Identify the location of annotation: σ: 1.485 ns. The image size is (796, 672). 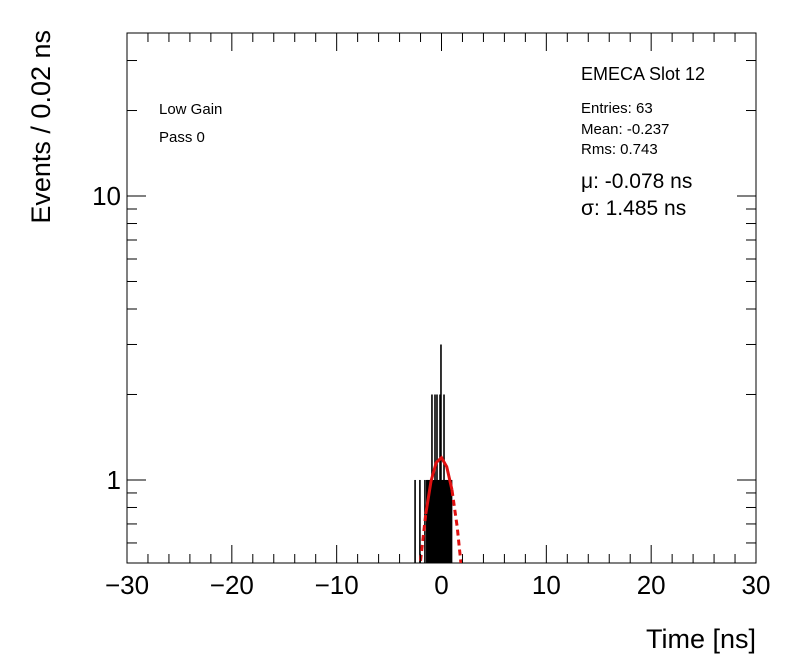
(633, 208).